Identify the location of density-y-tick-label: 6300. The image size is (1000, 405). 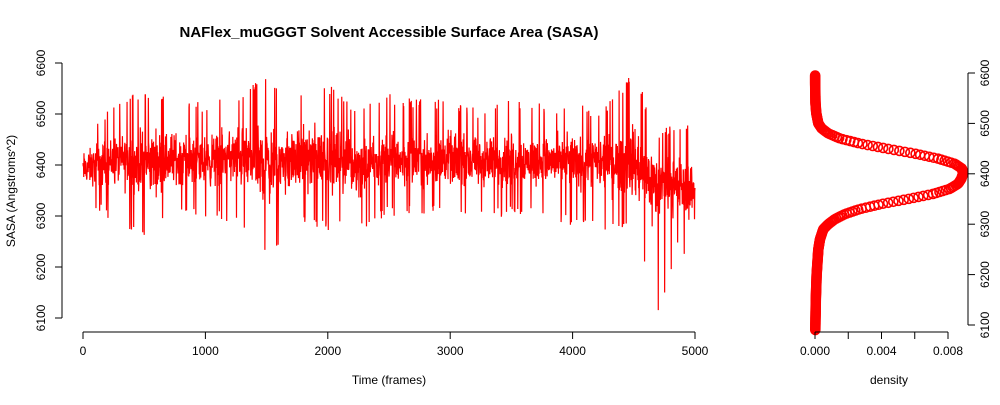
(985, 224).